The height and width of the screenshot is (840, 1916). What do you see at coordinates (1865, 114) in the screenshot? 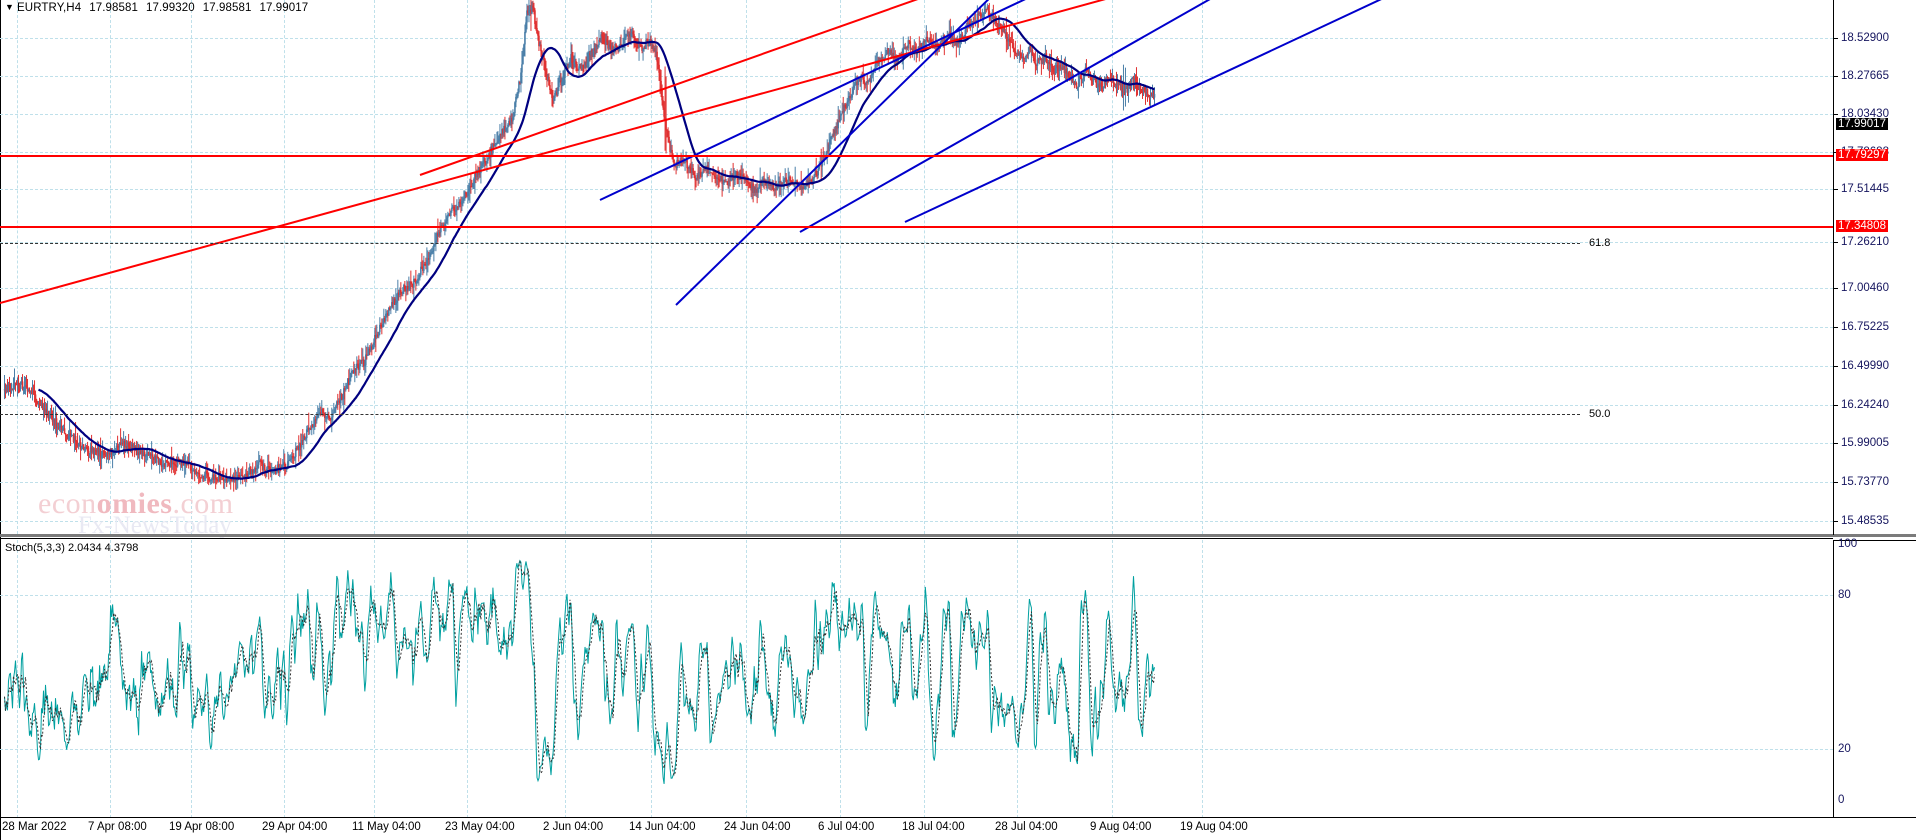
I see `price-axis-label: 18.03430` at bounding box center [1865, 114].